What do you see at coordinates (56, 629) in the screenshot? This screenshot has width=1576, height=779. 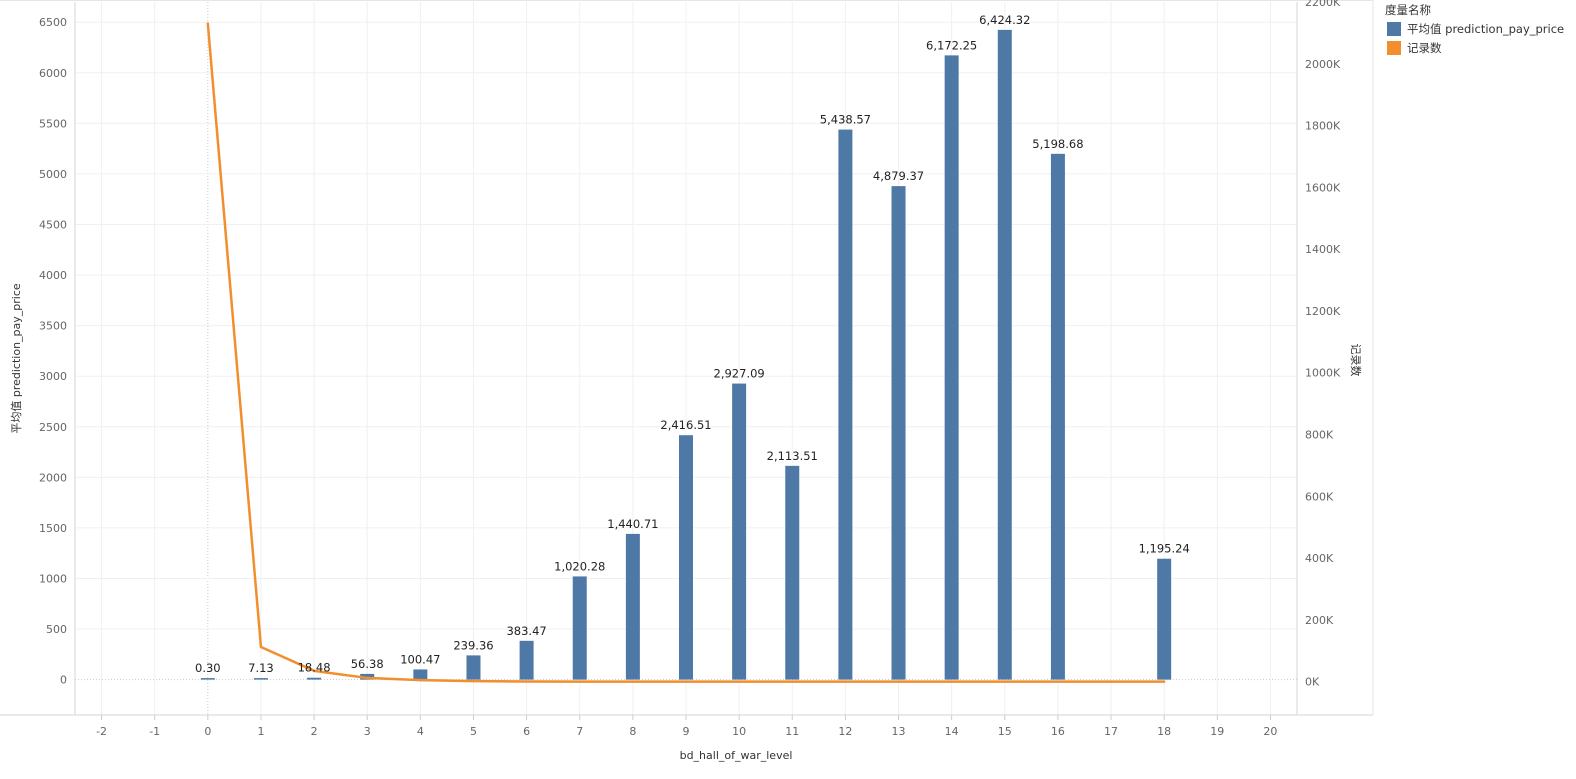 I see `y-left-tick-label: 500` at bounding box center [56, 629].